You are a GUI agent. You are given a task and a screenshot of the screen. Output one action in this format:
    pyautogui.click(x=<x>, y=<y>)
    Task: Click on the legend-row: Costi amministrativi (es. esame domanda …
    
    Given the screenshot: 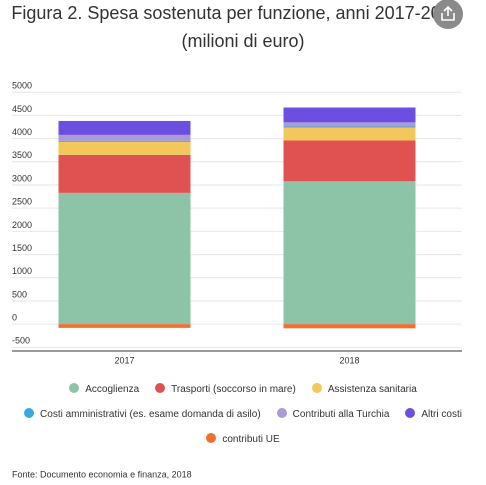 What is the action you would take?
    pyautogui.click(x=243, y=414)
    